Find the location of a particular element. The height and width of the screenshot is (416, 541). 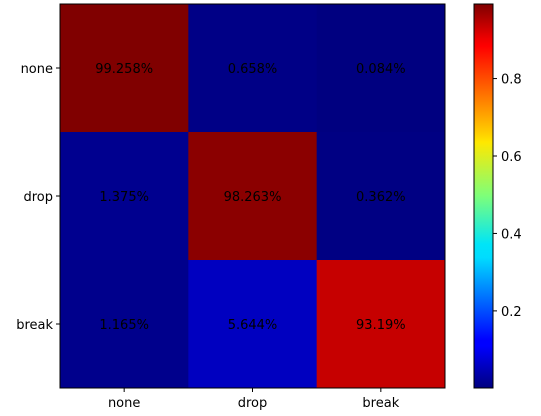

x-tick-label: drop is located at coordinates (253, 403).